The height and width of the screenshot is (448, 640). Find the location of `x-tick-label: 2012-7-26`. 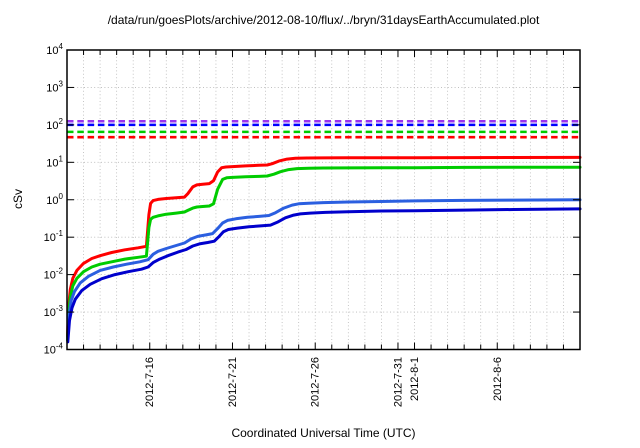

x-tick-label: 2012-7-26 is located at coordinates (316, 382).